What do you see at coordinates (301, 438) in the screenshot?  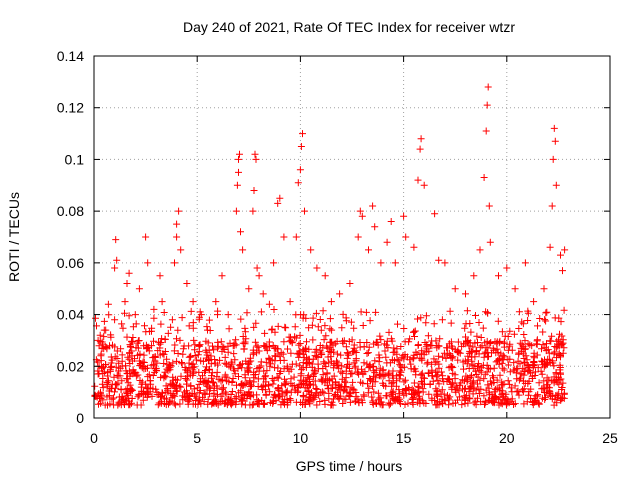 I see `x-tick-label: 10` at bounding box center [301, 438].